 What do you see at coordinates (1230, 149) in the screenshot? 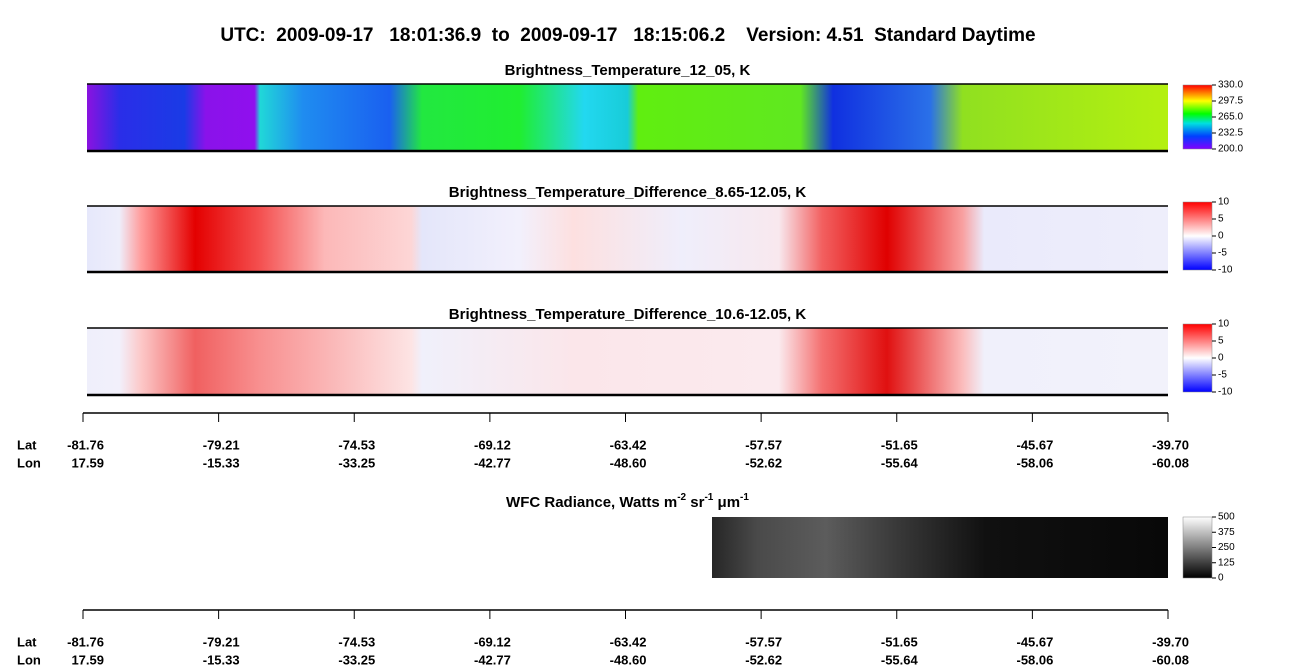
I see `colorbar-tick-label: 200.0` at bounding box center [1230, 149].